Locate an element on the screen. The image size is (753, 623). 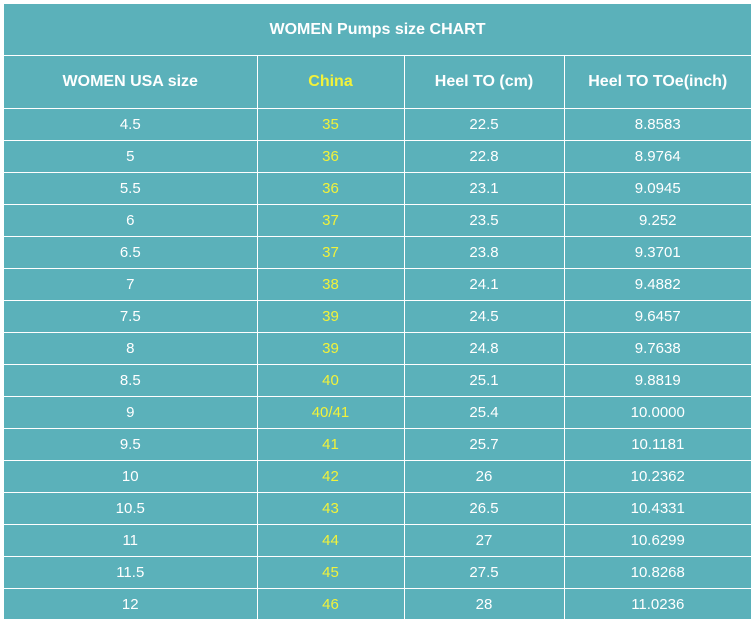
usa-size-cell: 8.5 is located at coordinates (131, 380).